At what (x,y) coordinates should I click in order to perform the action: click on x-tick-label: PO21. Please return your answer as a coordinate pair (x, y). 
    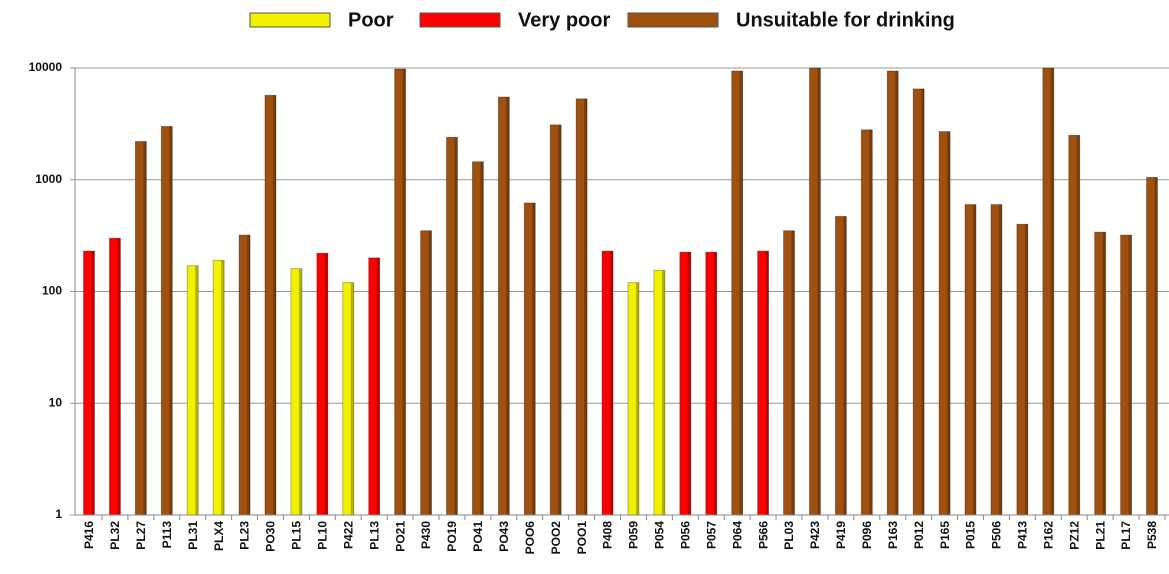
    Looking at the image, I should click on (400, 536).